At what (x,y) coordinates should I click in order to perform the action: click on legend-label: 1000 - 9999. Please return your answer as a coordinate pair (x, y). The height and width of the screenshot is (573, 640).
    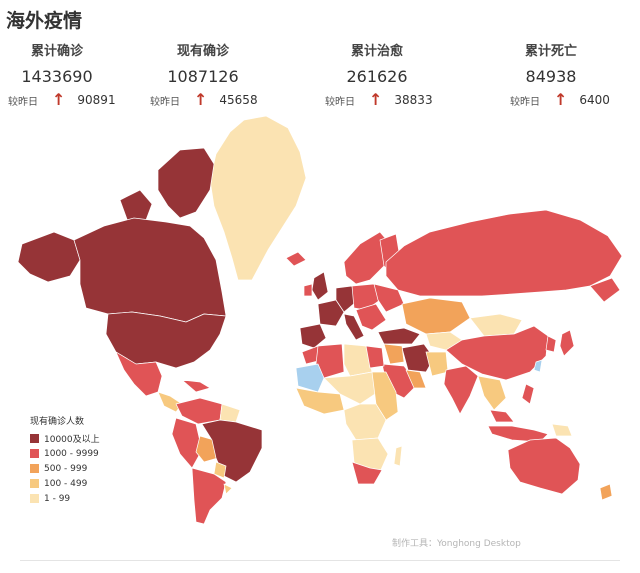
    Looking at the image, I should click on (71, 453).